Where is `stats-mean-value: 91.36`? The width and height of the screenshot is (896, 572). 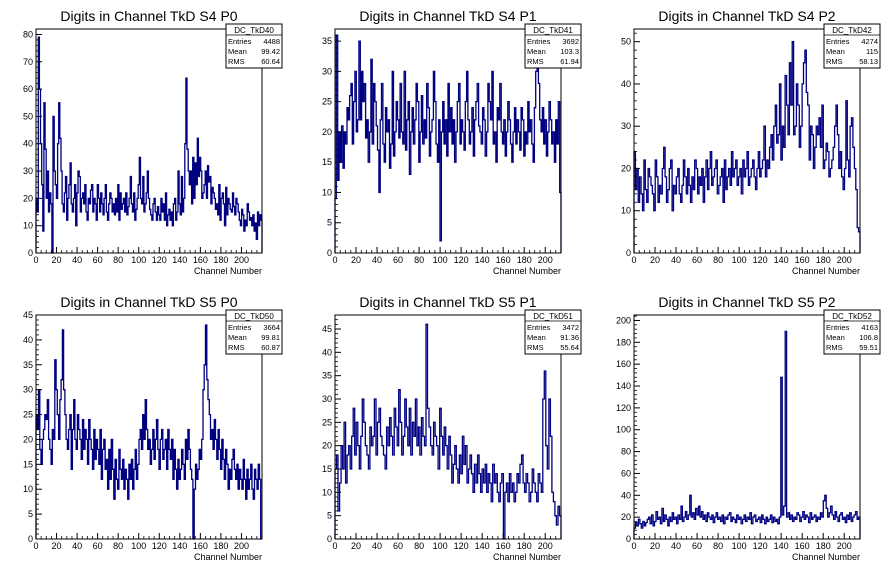
stats-mean-value: 91.36 is located at coordinates (569, 337).